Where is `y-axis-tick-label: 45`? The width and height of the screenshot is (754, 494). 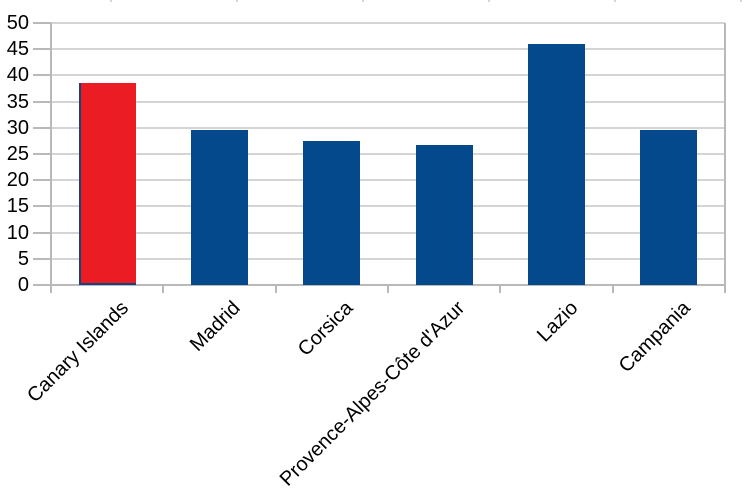
y-axis-tick-label: 45 is located at coordinates (17, 49).